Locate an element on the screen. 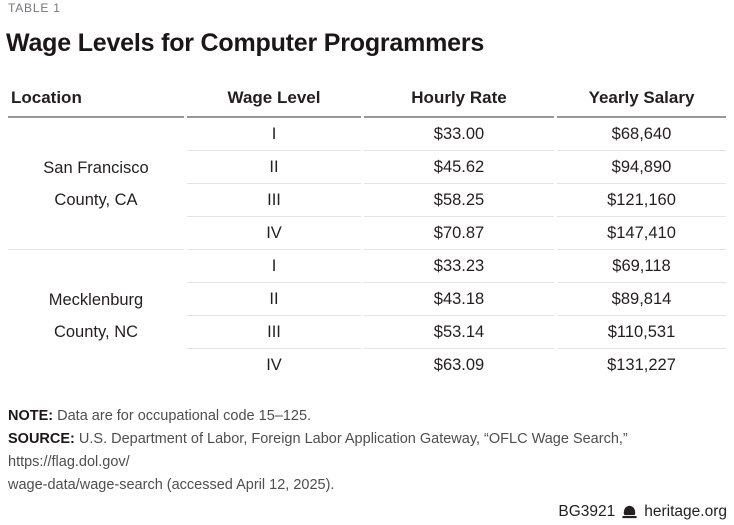  col-header-hourly-rate: Hourly Rate is located at coordinates (459, 103).